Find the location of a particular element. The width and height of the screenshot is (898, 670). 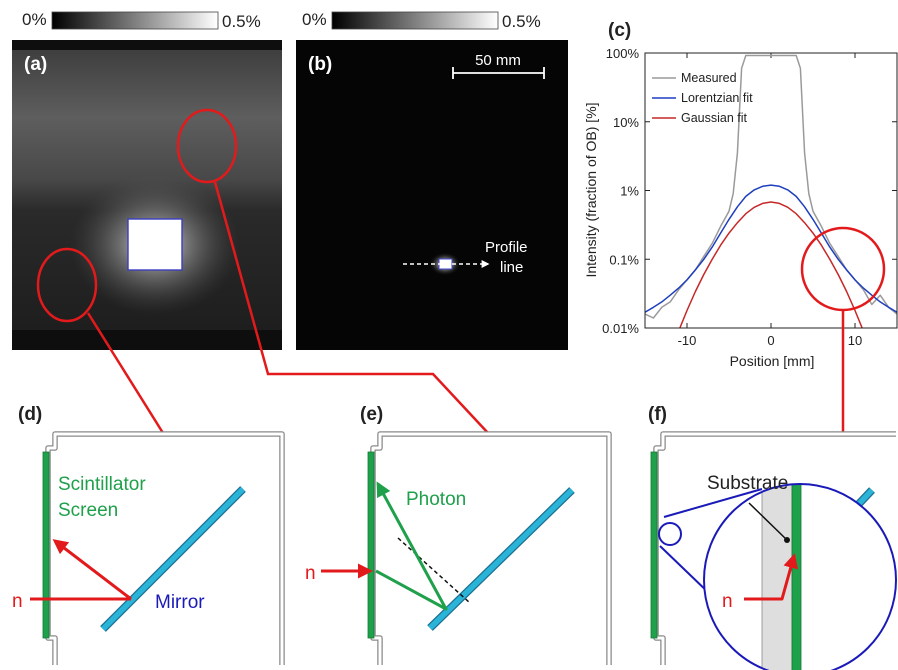

substrate-label: Substrate is located at coordinates (747, 483).